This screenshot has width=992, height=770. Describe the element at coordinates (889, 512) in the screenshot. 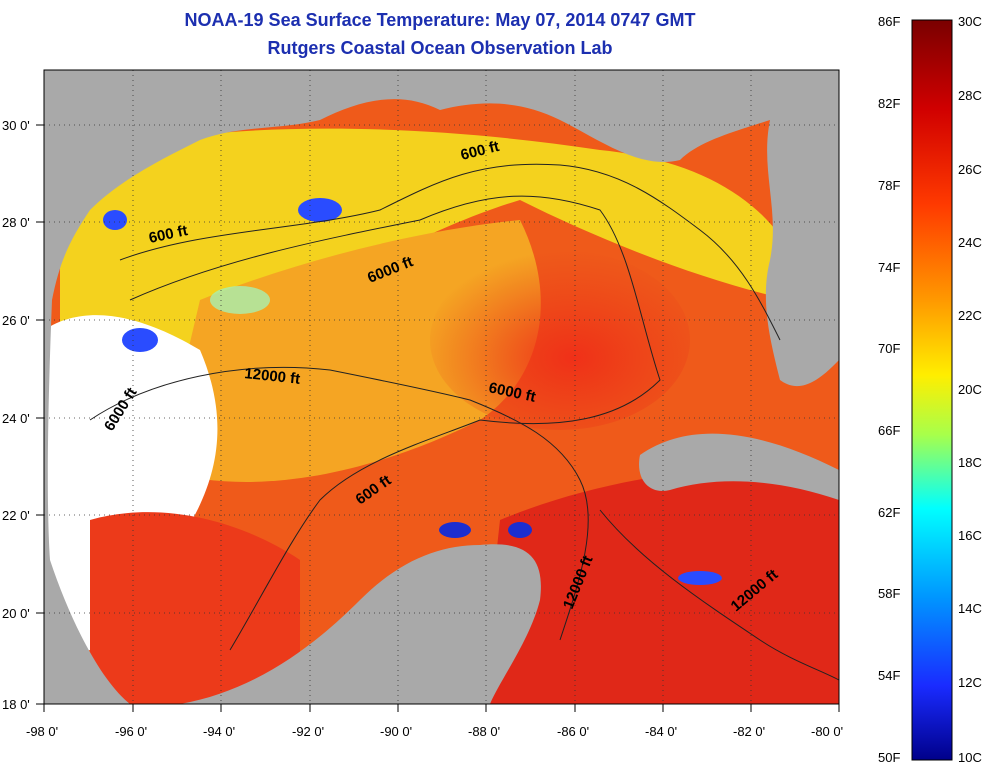

I see `colorbar-f-label: 62F` at that location.